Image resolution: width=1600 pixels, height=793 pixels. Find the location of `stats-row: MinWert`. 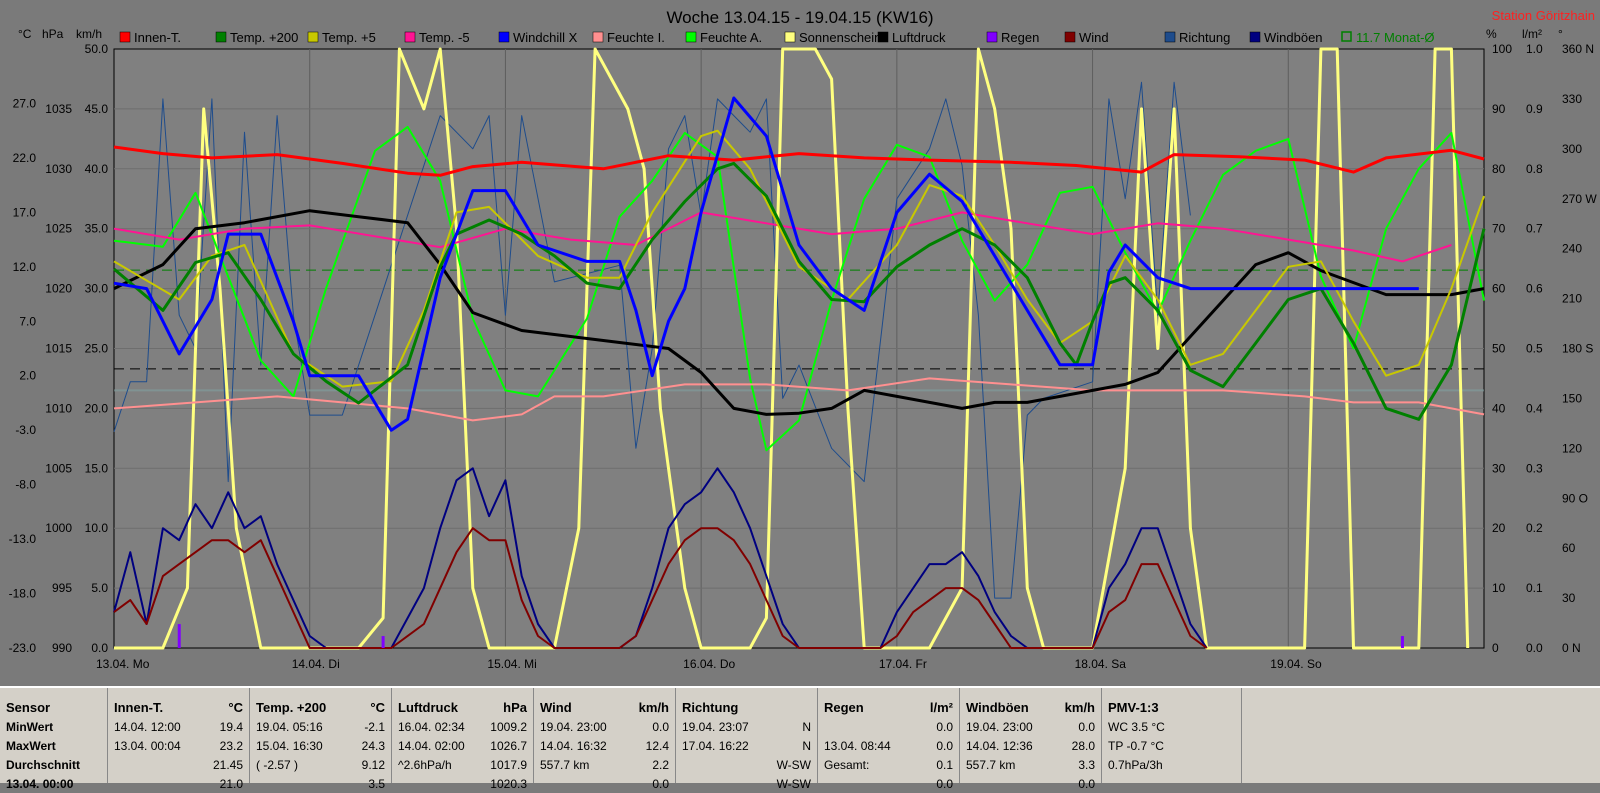

stats-row: MinWert is located at coordinates (53, 726).